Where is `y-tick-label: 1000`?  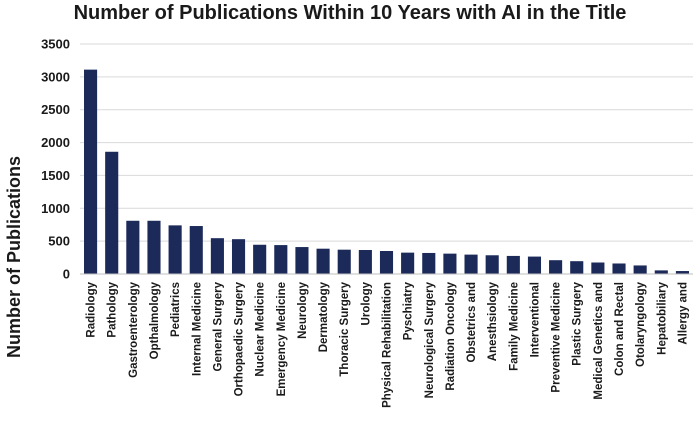
y-tick-label: 1000 is located at coordinates (55, 208).